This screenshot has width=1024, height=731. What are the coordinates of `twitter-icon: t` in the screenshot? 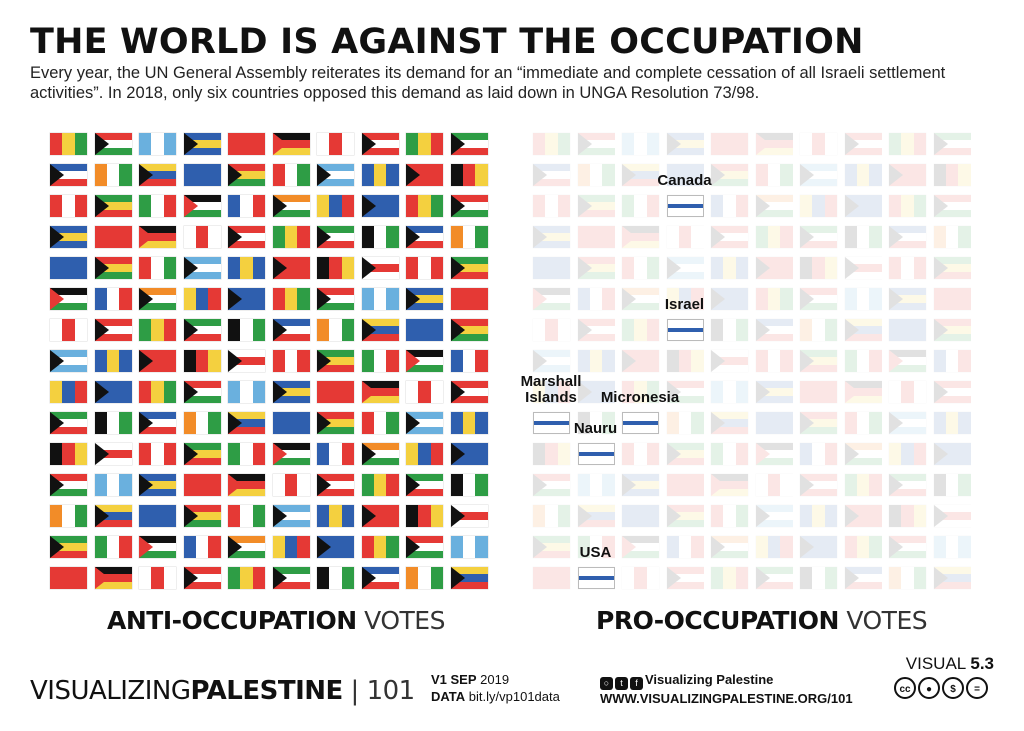 It's located at (621, 683).